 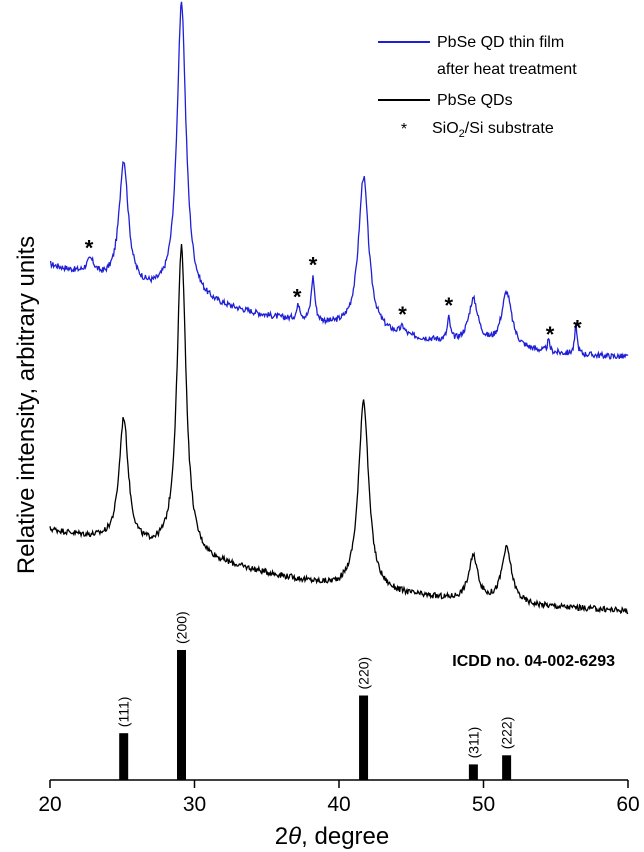 I want to click on legend-label-substrate-prefix: SiO, so click(x=445, y=128).